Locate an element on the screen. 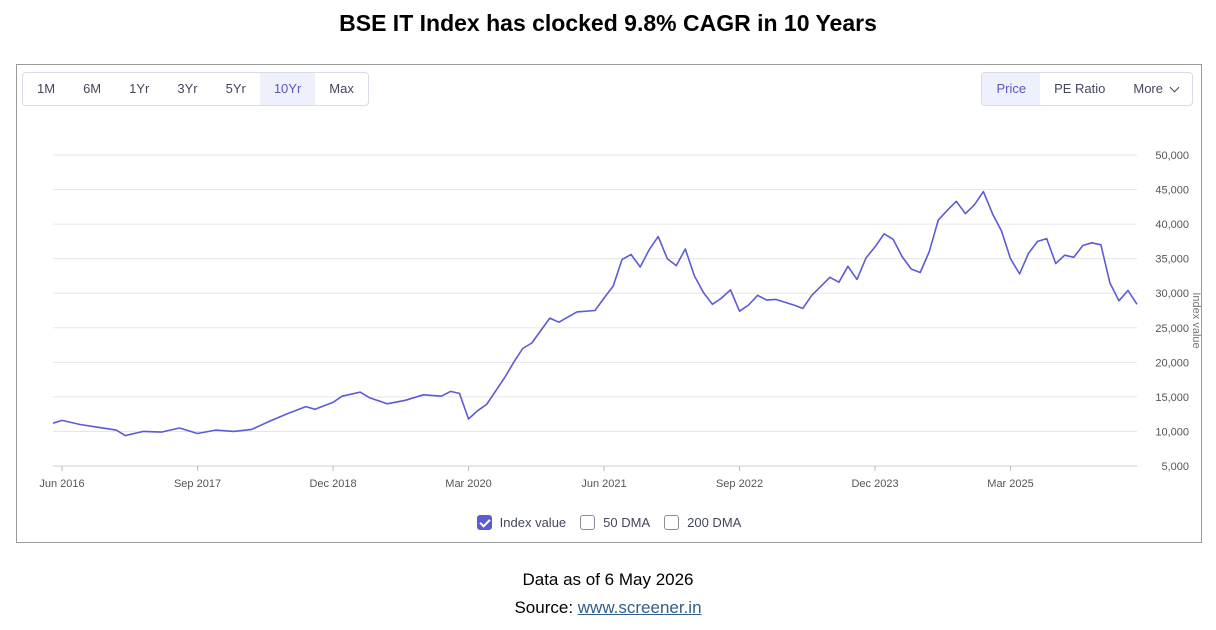 This screenshot has width=1216, height=630. y-tick-label: 25,000 is located at coordinates (1172, 329).